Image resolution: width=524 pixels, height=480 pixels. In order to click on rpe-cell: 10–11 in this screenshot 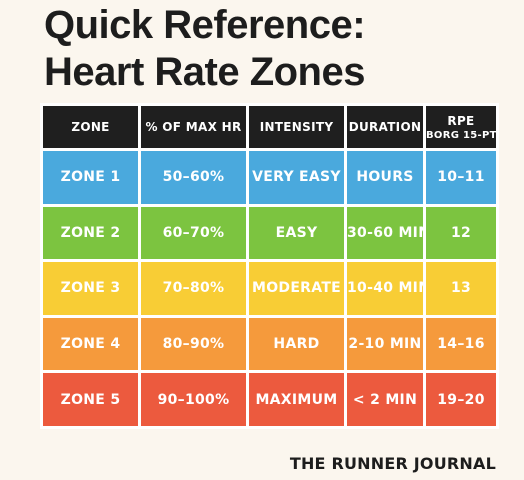, I will do `click(461, 177)`.